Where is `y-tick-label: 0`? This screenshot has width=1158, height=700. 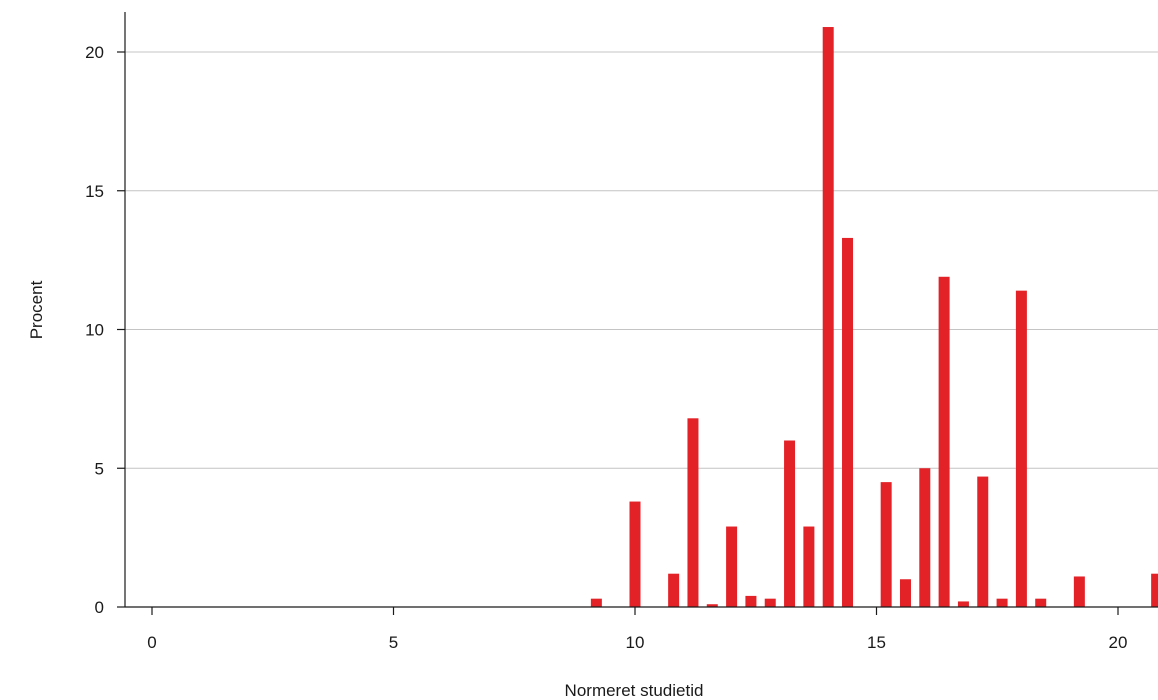
y-tick-label: 0 is located at coordinates (99, 607).